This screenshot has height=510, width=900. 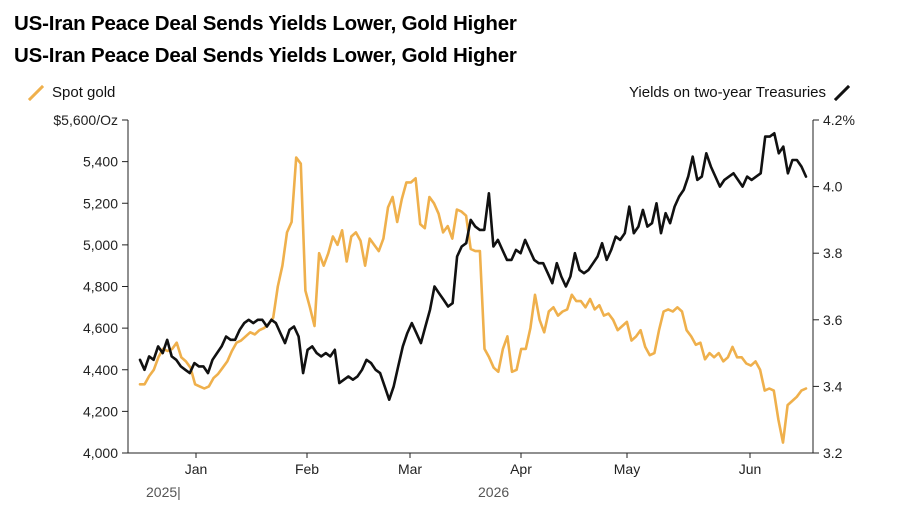 I want to click on left-axis-tick-label: 5,400, so click(x=100, y=162).